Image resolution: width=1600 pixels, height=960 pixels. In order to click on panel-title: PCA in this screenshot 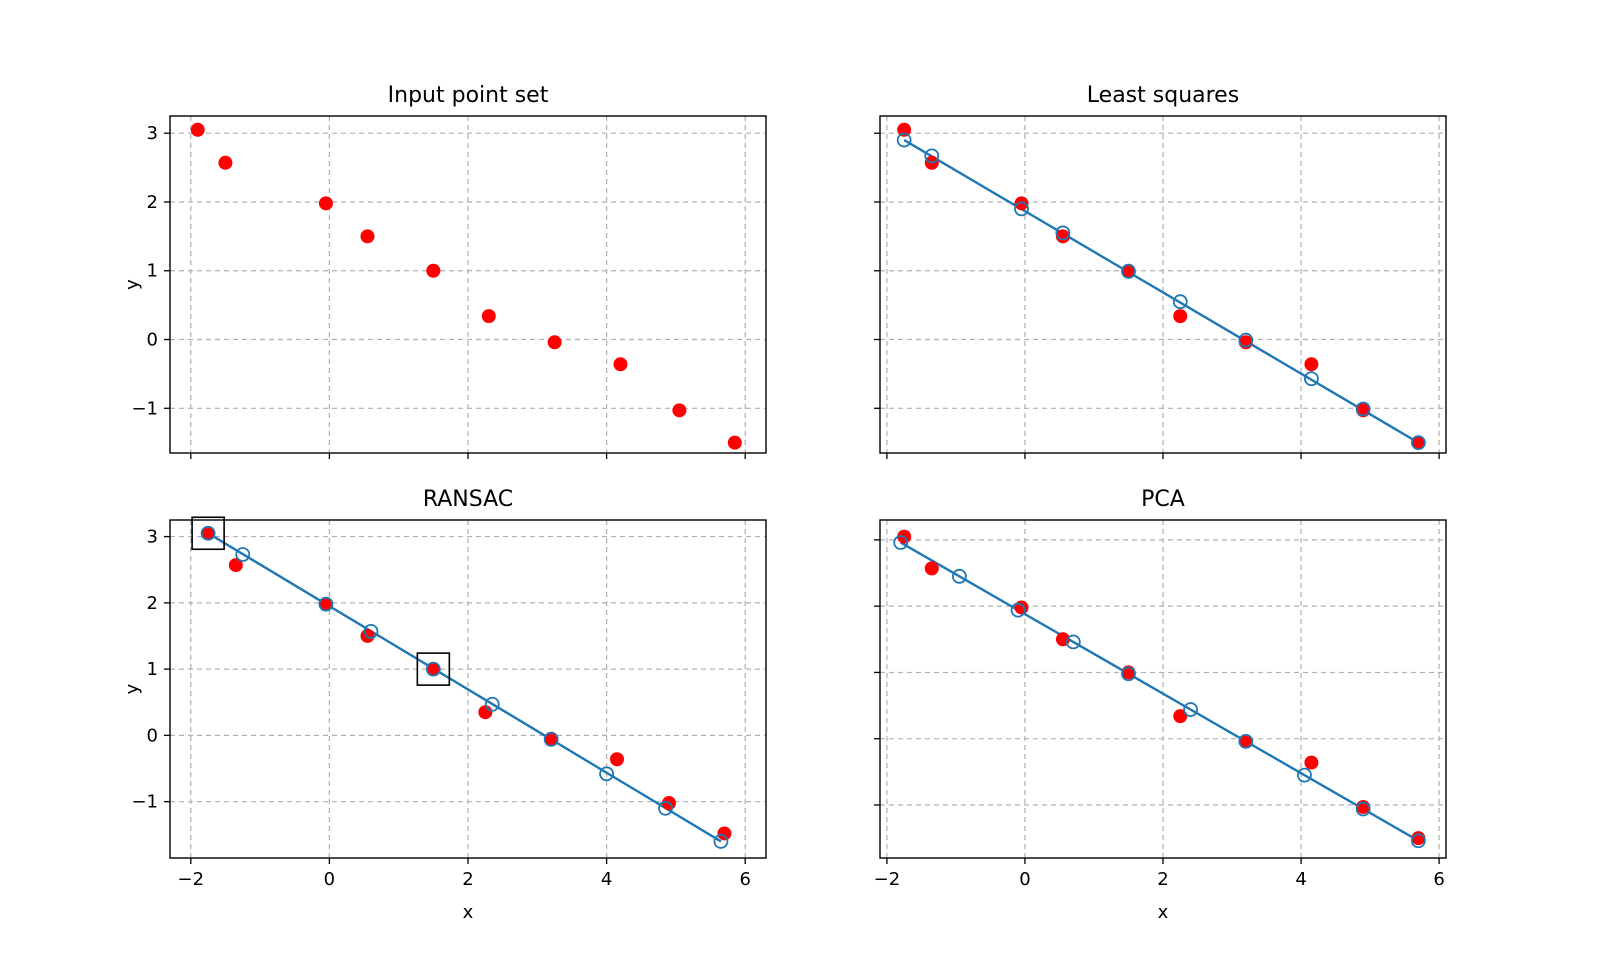, I will do `click(1163, 499)`.